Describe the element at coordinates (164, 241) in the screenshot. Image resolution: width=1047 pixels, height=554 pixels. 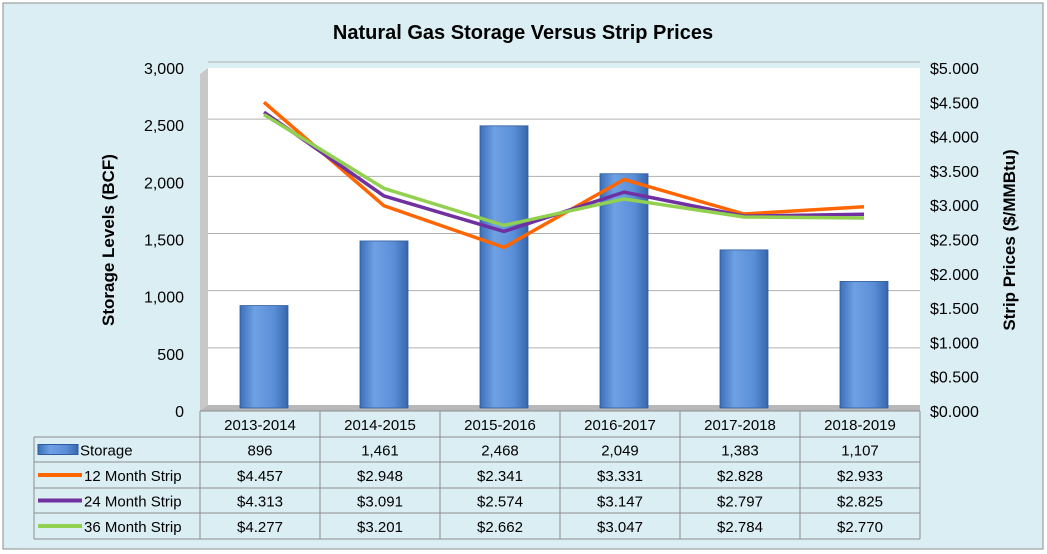
I see `y-tick-label: 1,500` at that location.